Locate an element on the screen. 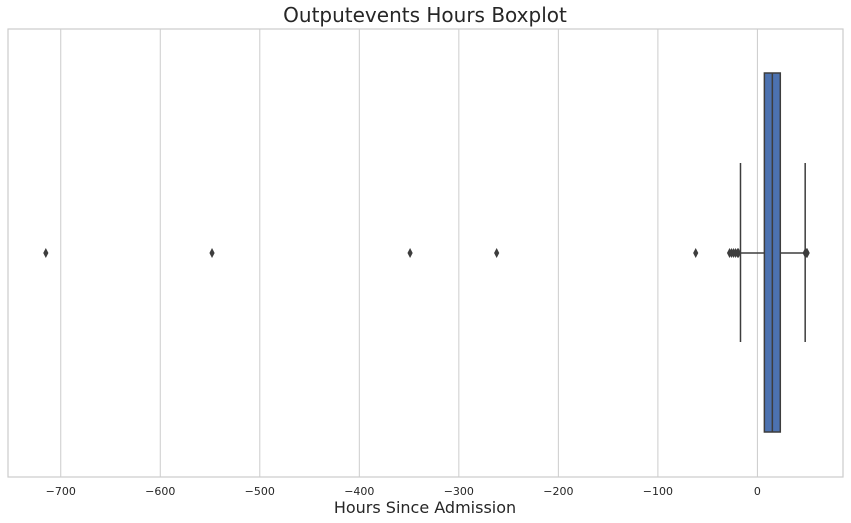 The width and height of the screenshot is (851, 523). x-tick-label: −200 is located at coordinates (558, 491).